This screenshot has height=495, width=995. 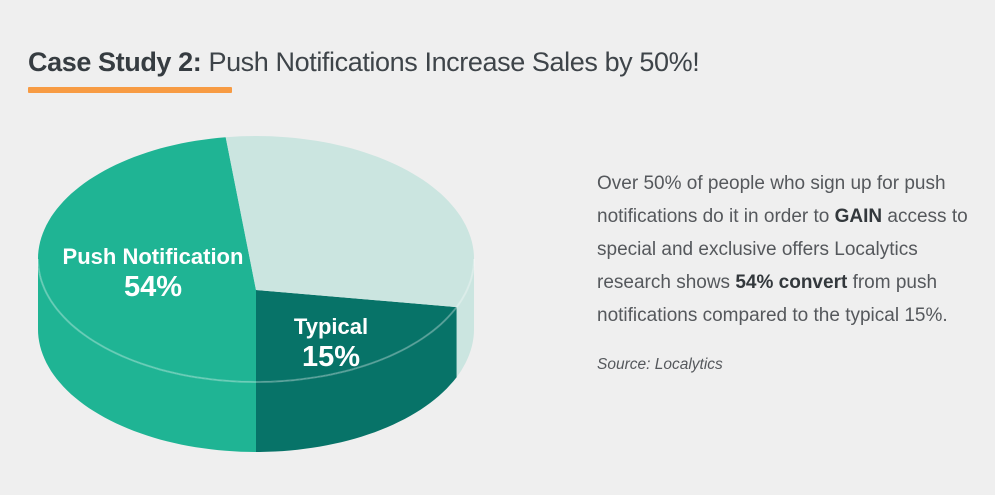 What do you see at coordinates (660, 364) in the screenshot?
I see `source-attribution: Source: Localytics` at bounding box center [660, 364].